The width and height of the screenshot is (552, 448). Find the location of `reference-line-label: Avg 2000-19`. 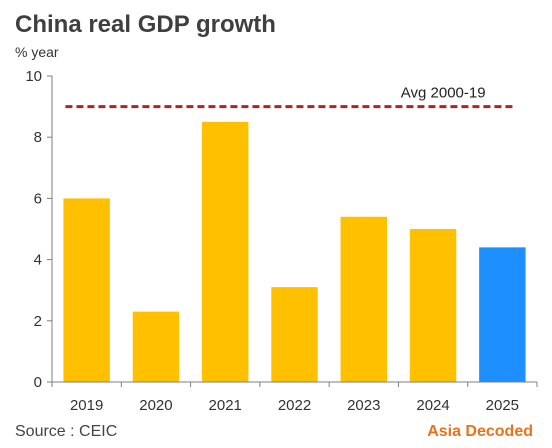

reference-line-label: Avg 2000-19 is located at coordinates (443, 93).